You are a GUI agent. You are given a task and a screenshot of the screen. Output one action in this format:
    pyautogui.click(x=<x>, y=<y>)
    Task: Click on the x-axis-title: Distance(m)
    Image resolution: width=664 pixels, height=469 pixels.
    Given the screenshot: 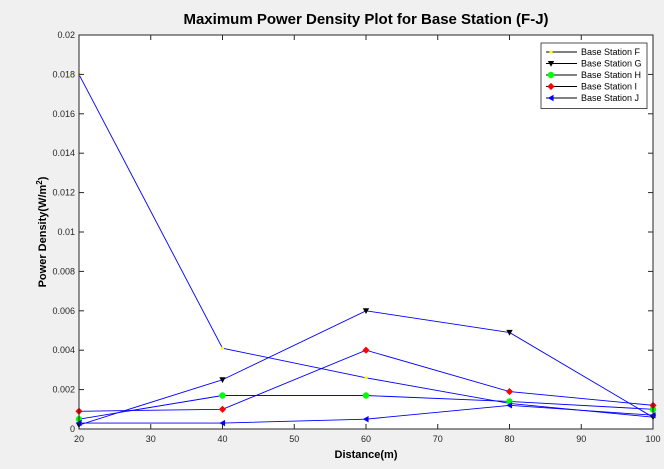 What is the action you would take?
    pyautogui.click(x=366, y=455)
    